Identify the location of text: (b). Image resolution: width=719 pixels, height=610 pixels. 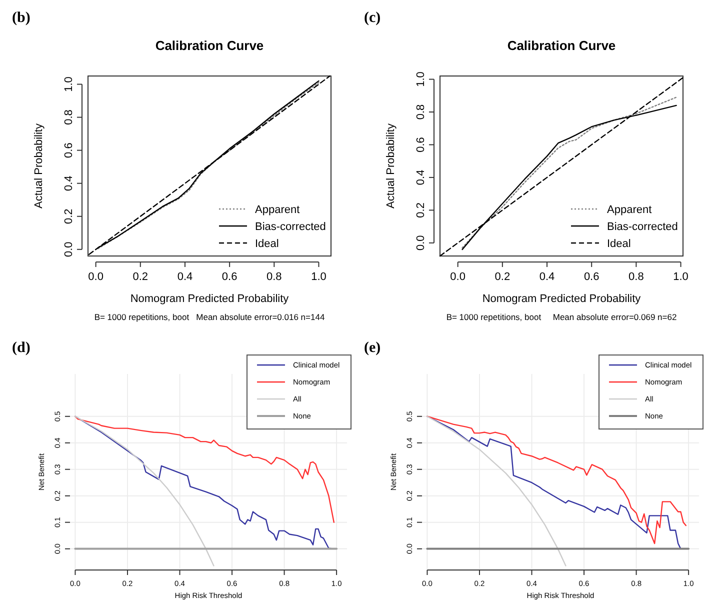
(21, 18).